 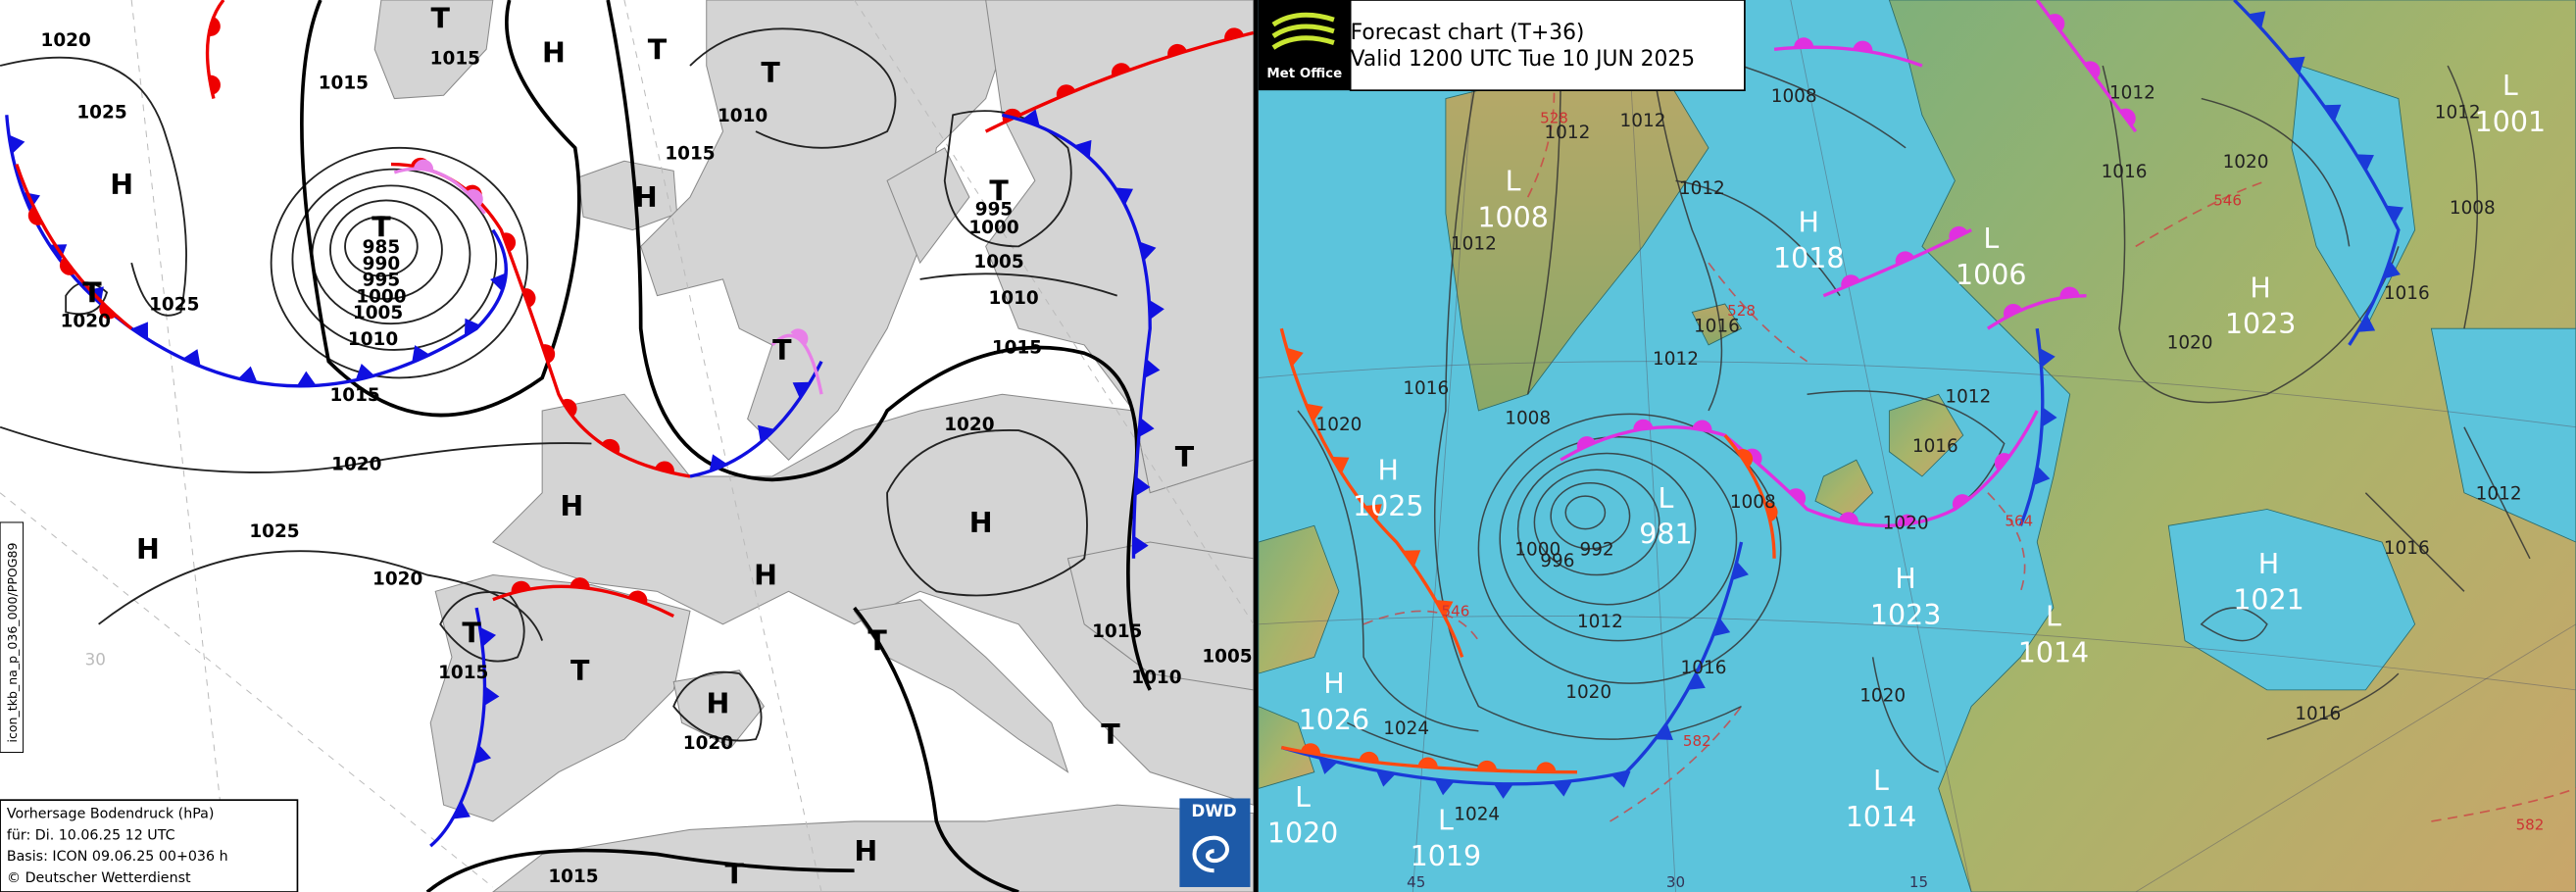 What do you see at coordinates (1304, 74) in the screenshot?
I see `metoffice-logo-text: Met Office` at bounding box center [1304, 74].